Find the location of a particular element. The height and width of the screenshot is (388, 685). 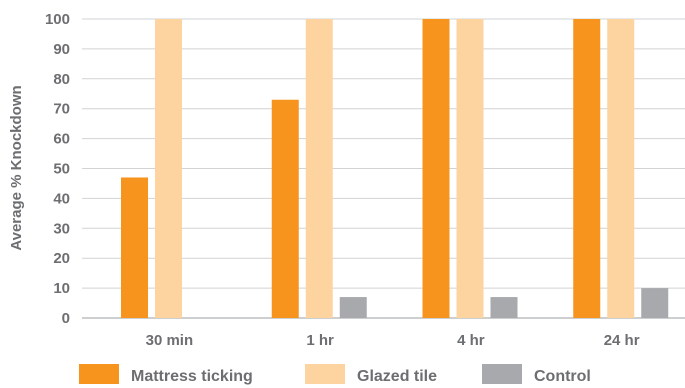

y-tick-label: 90 is located at coordinates (61, 49).